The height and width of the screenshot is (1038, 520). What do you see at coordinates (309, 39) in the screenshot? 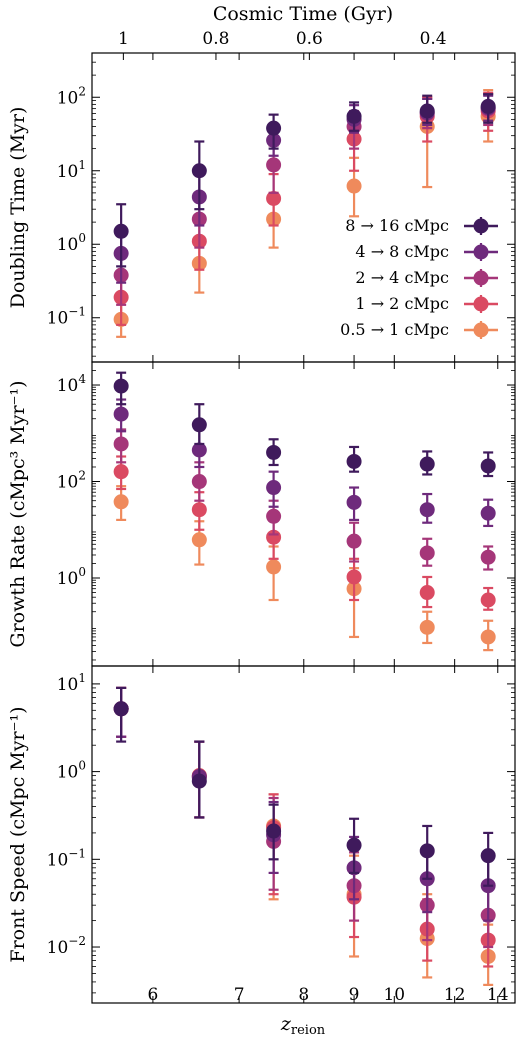
I see `top-axis-tick-label: 0.6` at bounding box center [309, 39].